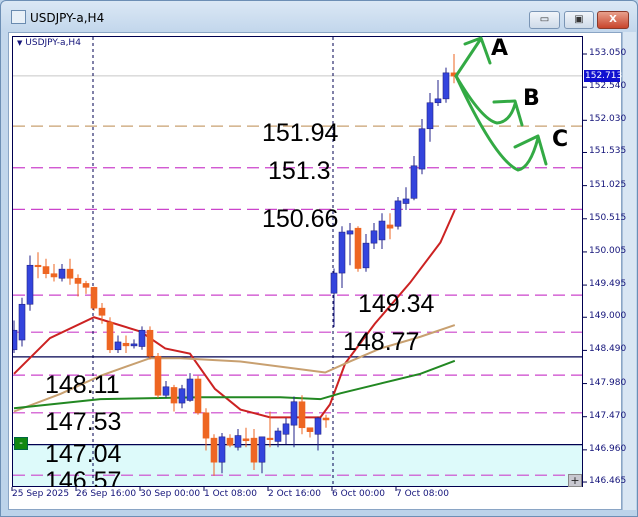 The image size is (638, 517). Describe the element at coordinates (299, 171) in the screenshot. I see `level-label: 151.3` at that location.